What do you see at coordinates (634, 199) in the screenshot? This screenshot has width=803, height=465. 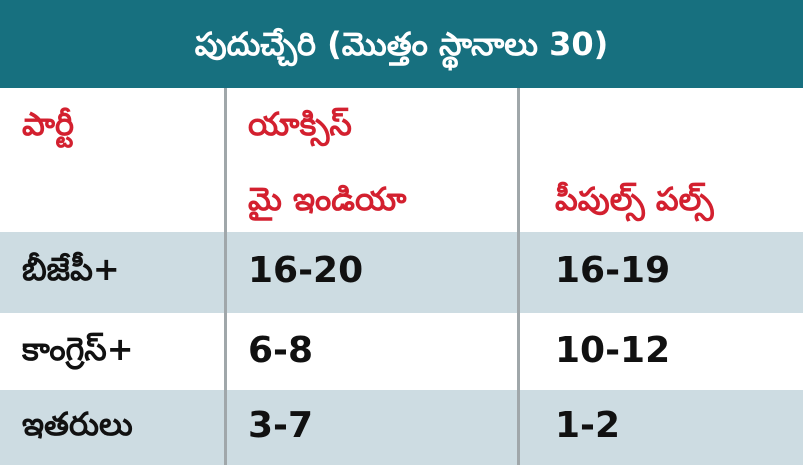 I see `header-pulse: పీపుల్స్ పల్స్` at bounding box center [634, 199].